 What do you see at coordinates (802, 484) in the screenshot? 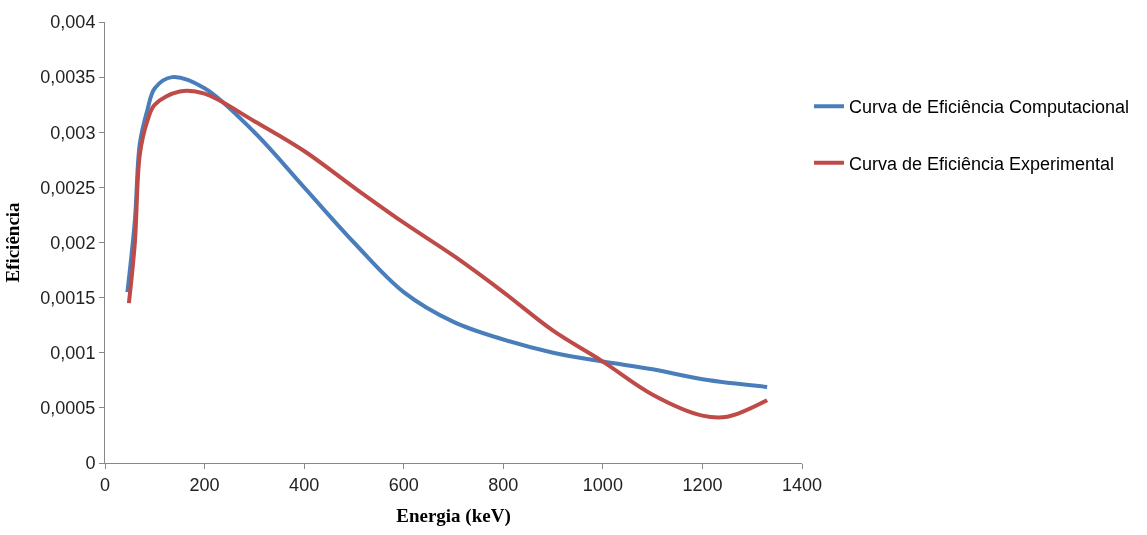
I see `x-tick-label: 1400` at bounding box center [802, 484].